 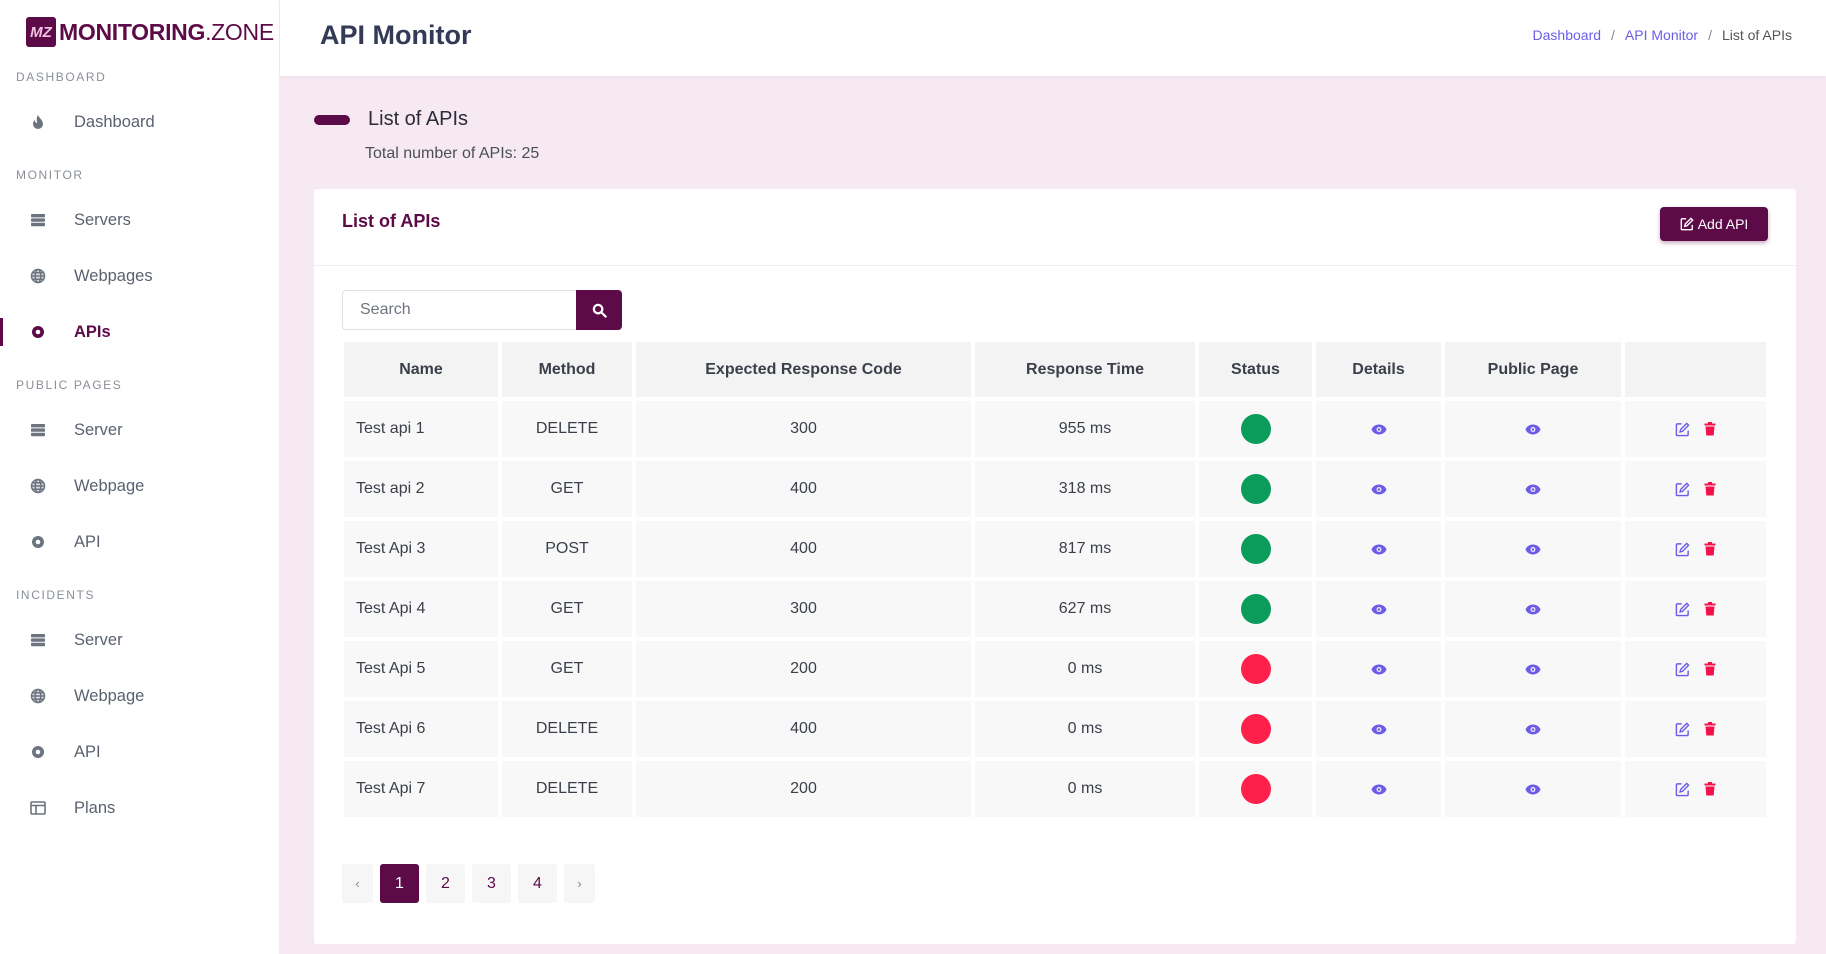 I want to click on api-name: Test api 2, so click(x=421, y=489).